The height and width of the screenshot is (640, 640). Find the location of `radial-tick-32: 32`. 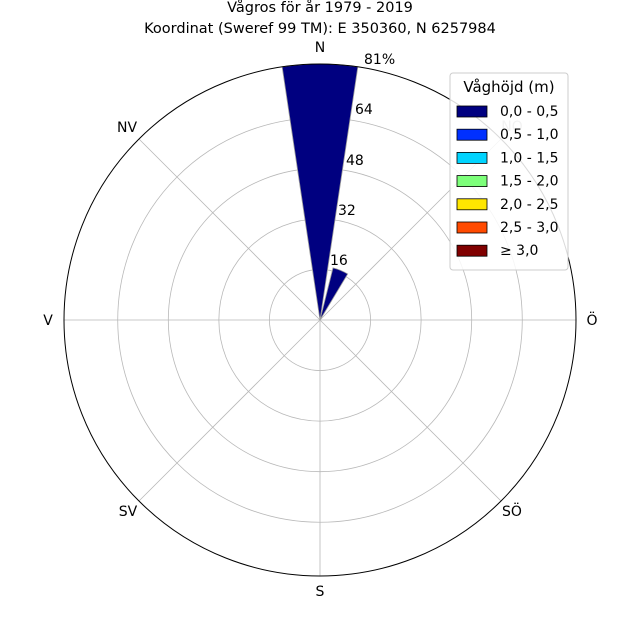

radial-tick-32: 32 is located at coordinates (347, 211).